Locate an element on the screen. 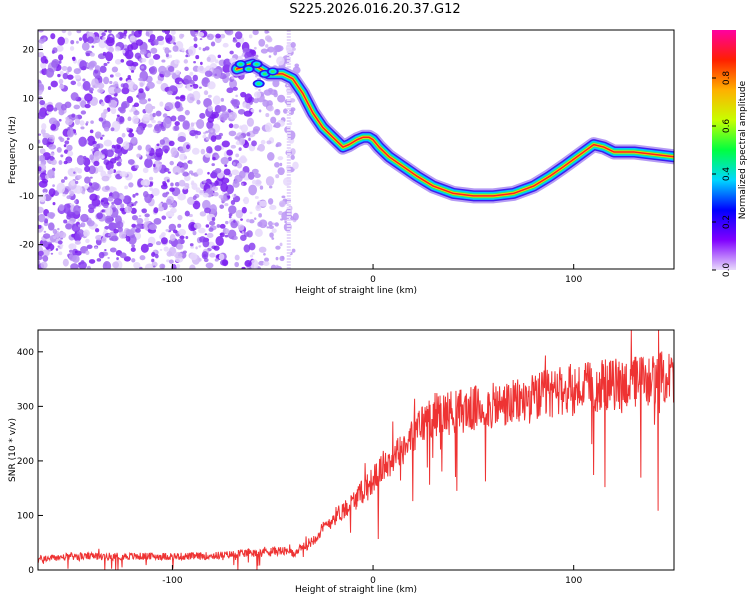  page-title: S225.2026.016.20.37.G12 is located at coordinates (375, 9).